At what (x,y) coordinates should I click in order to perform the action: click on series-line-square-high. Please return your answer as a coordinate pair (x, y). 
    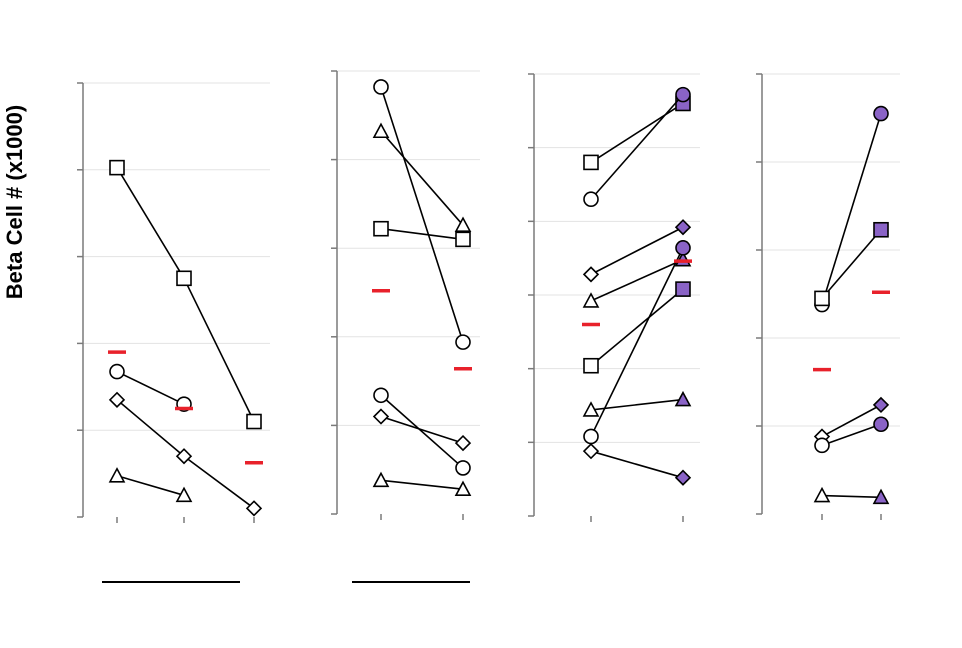
    Looking at the image, I should click on (637, 133).